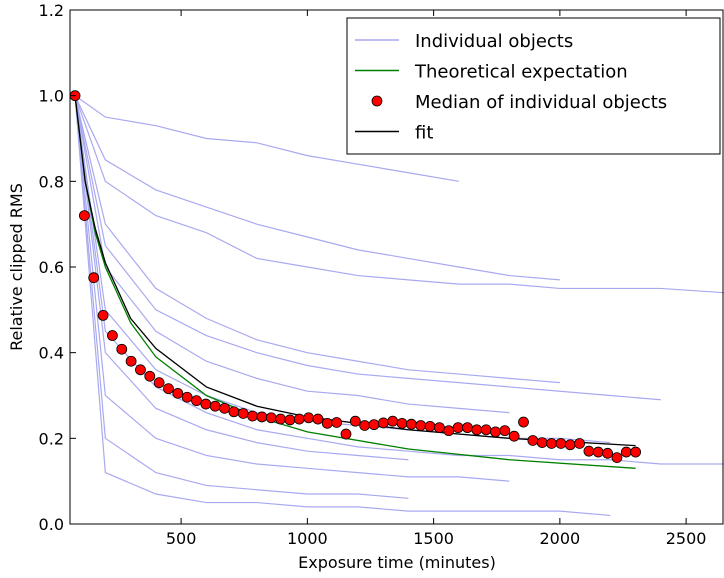  What do you see at coordinates (424, 133) in the screenshot?
I see `legend-label: fit` at bounding box center [424, 133].